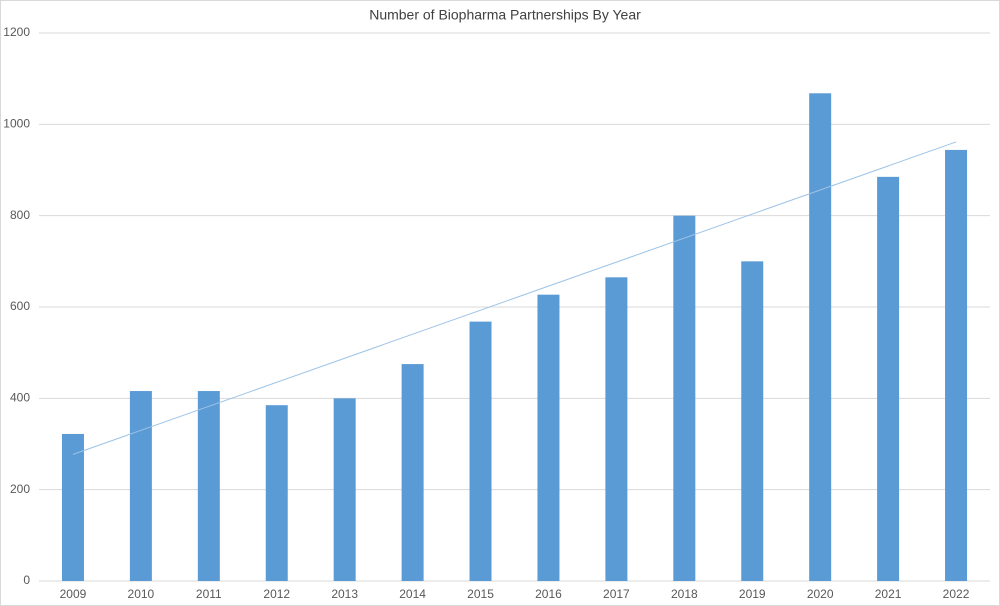 This screenshot has width=1000, height=606. What do you see at coordinates (16, 124) in the screenshot?
I see `y-tick-label: 1000` at bounding box center [16, 124].